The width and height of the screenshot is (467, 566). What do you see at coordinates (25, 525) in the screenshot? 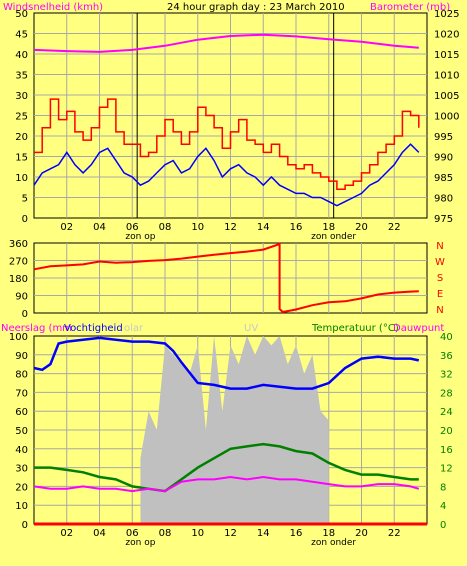
I see `humidity-tick-label: 0` at bounding box center [25, 525].